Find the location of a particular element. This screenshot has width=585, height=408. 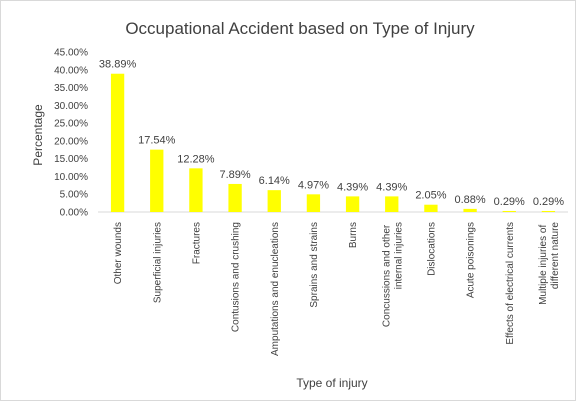

x-tick-label: Acute poisonings is located at coordinates (471, 260).